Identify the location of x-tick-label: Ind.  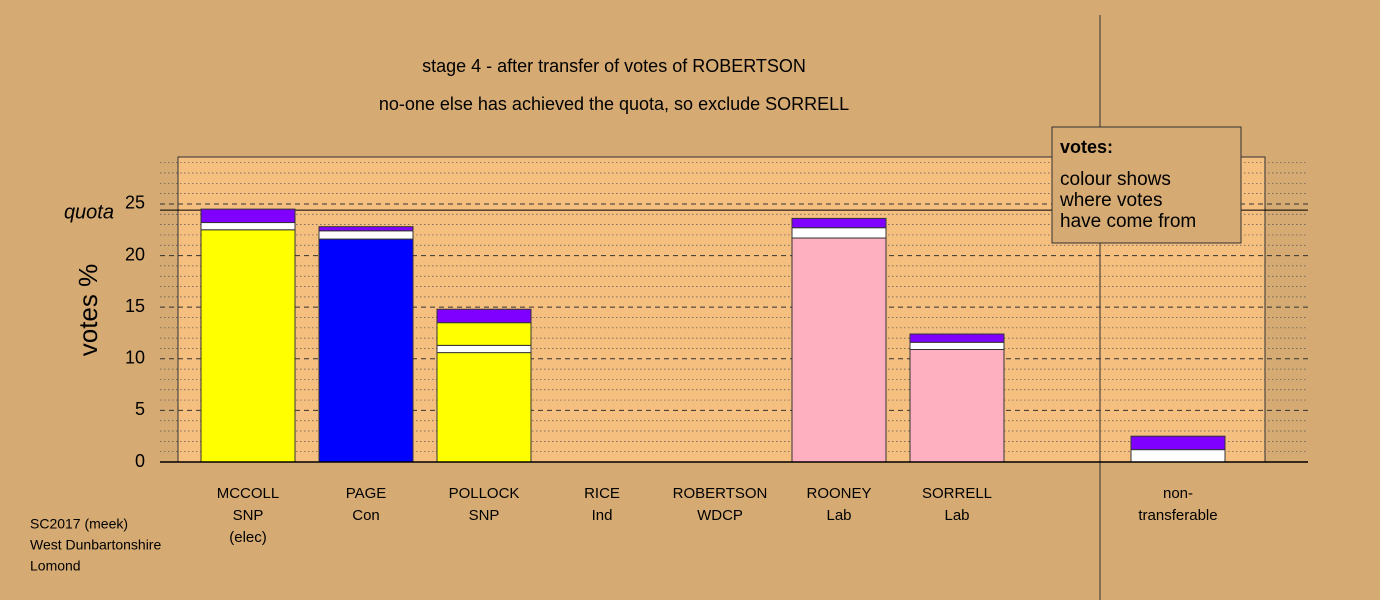
(602, 515).